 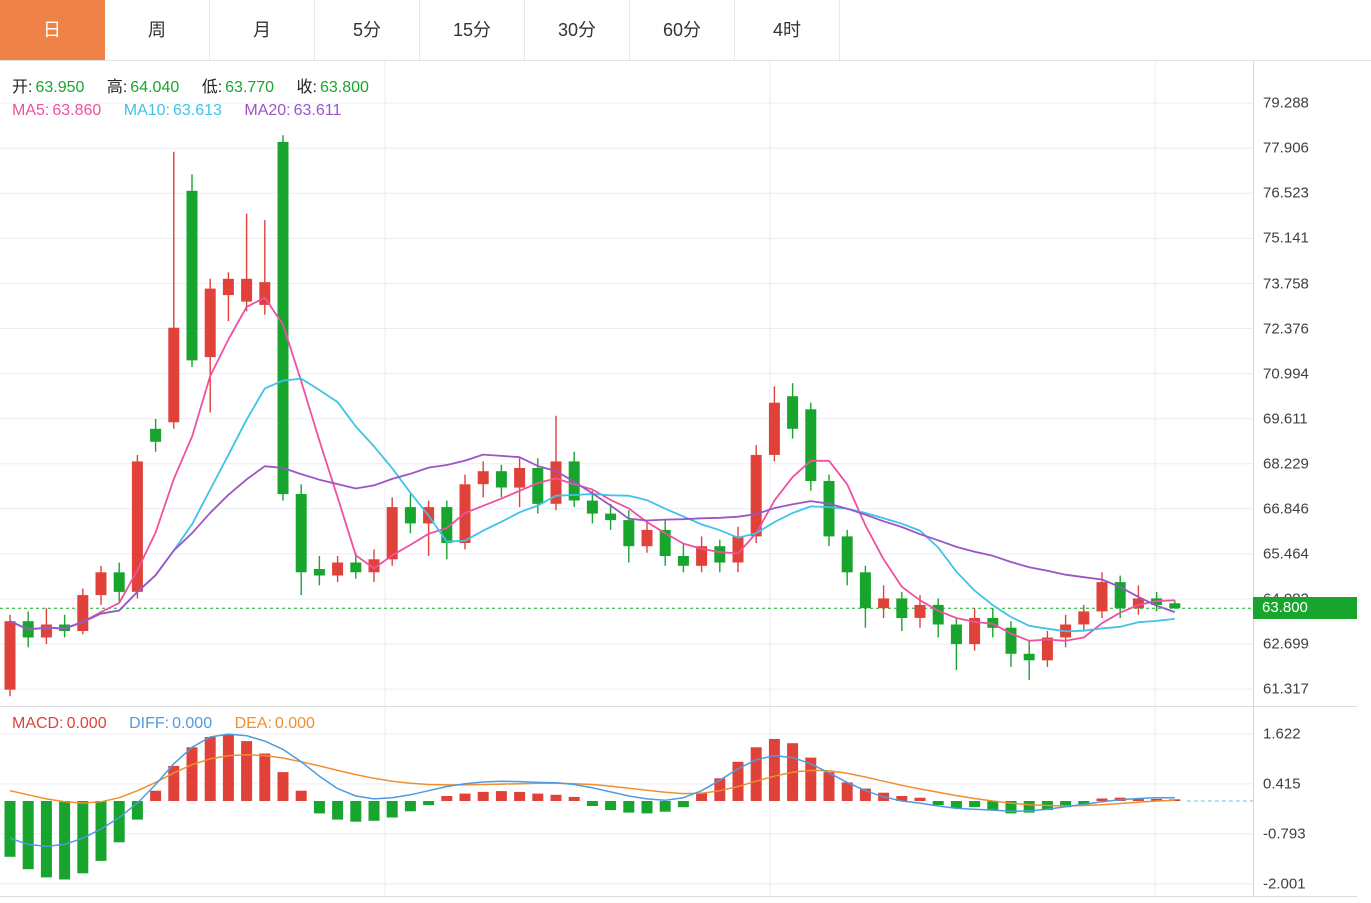 I want to click on price-axis-label: 61.317, so click(x=1286, y=689).